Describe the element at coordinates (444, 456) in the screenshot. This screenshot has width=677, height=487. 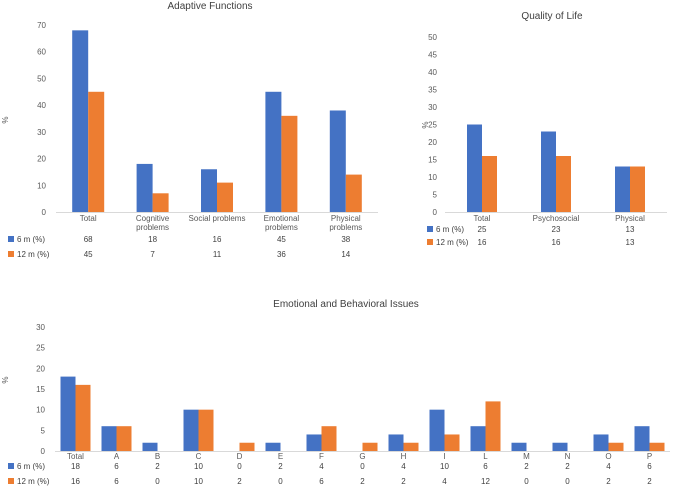
I see `x-category-label: I` at that location.